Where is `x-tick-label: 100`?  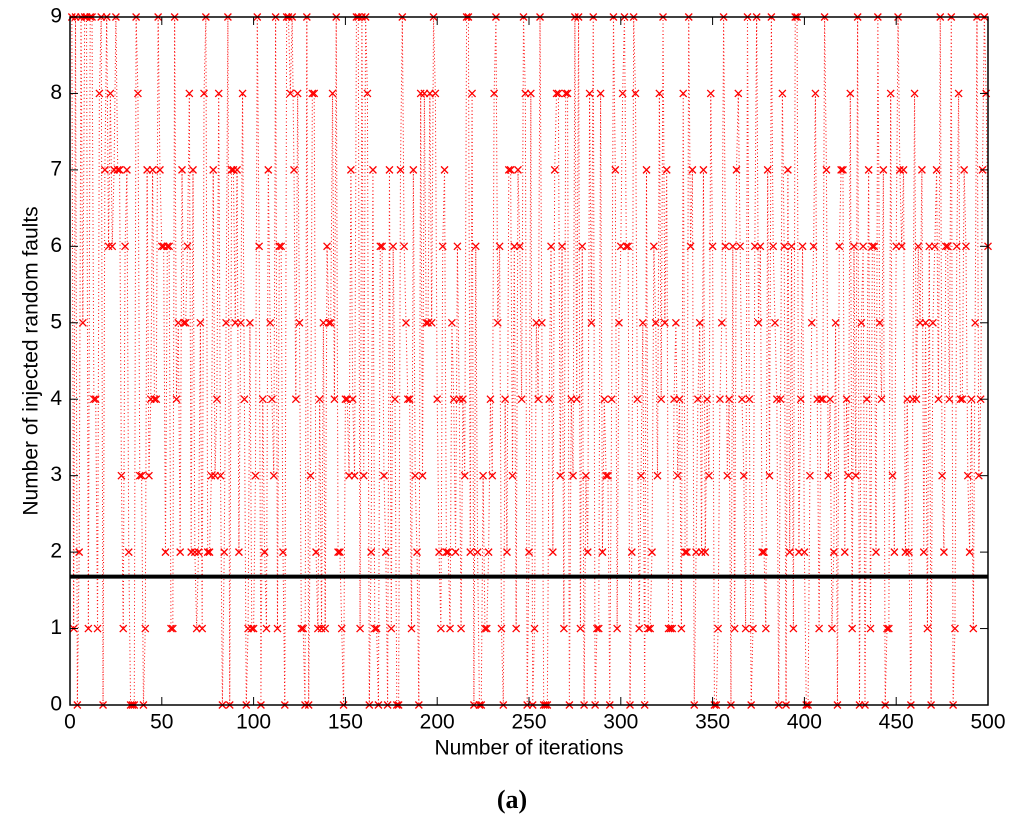
x-tick-label: 100 is located at coordinates (253, 722).